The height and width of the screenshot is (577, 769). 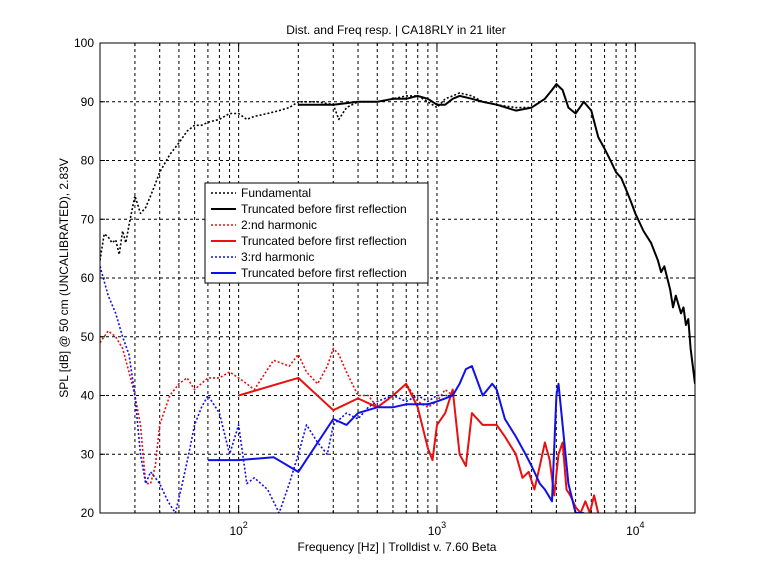 What do you see at coordinates (88, 102) in the screenshot?
I see `y-tick-label: 90` at bounding box center [88, 102].